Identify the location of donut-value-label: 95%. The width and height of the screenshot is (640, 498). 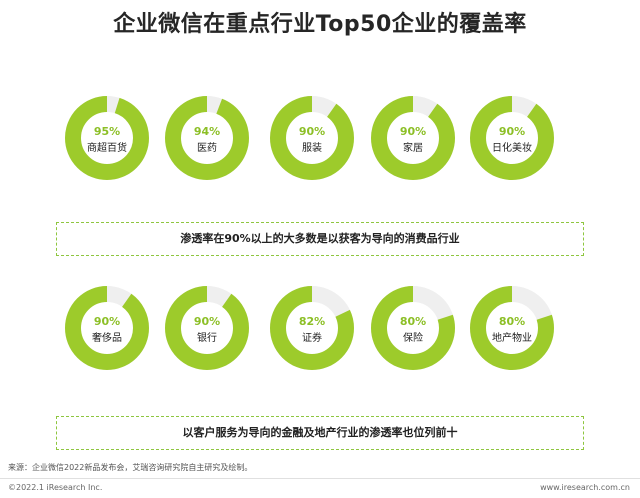
(107, 131).